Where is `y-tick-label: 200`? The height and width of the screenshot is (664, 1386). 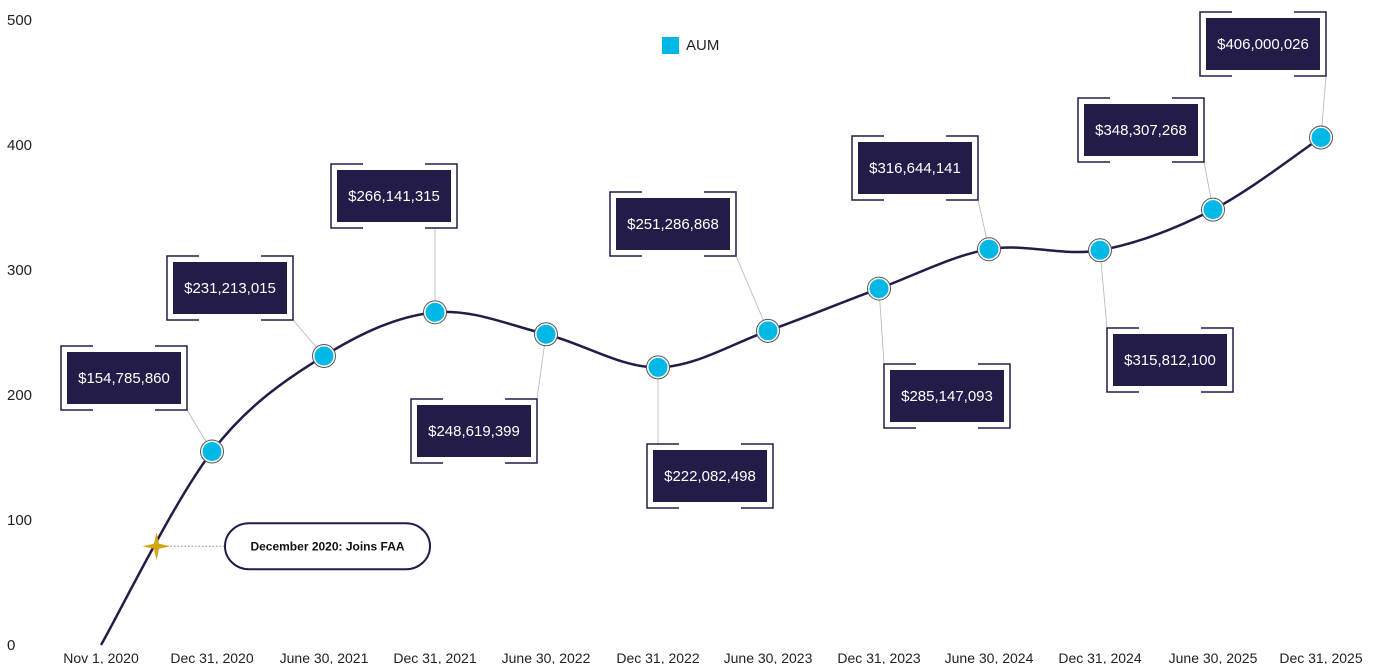
y-tick-label: 200 is located at coordinates (19, 395).